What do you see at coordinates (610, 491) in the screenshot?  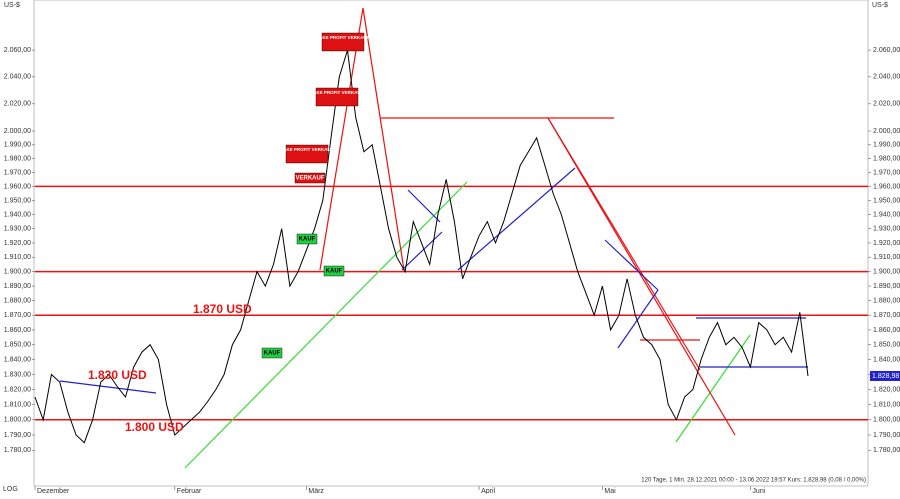 I see `x-tick-label: Mai` at bounding box center [610, 491].